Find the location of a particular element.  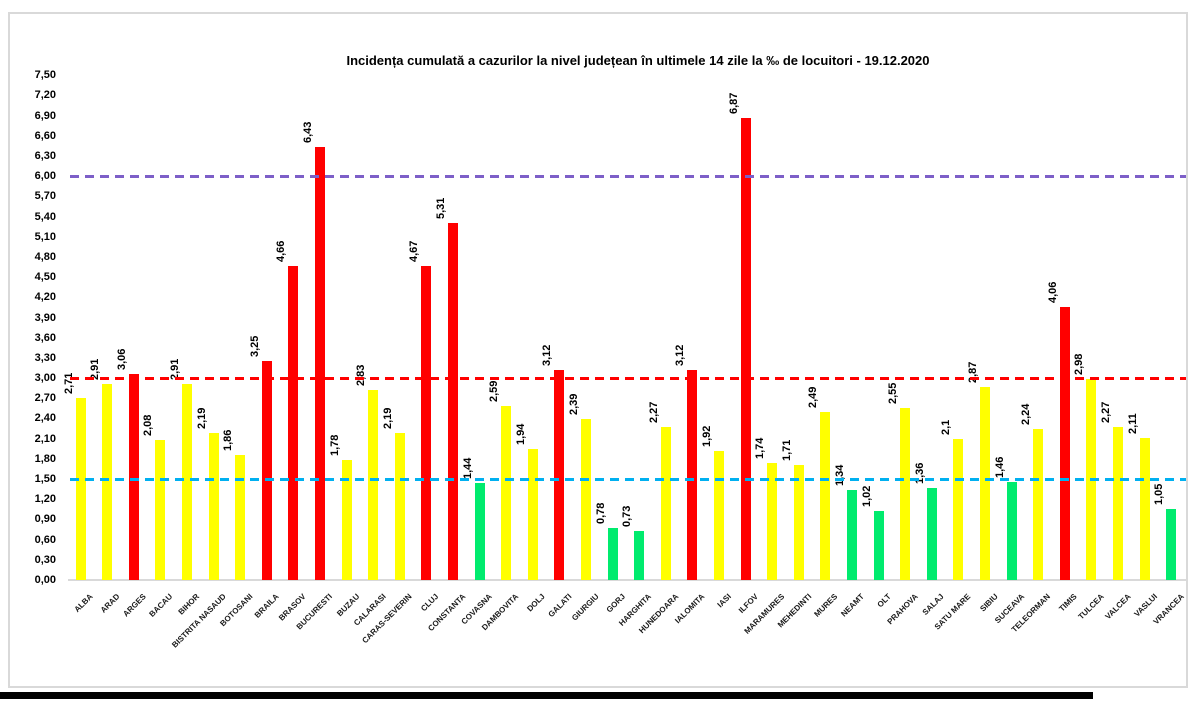

bar-braila is located at coordinates (266, 470).